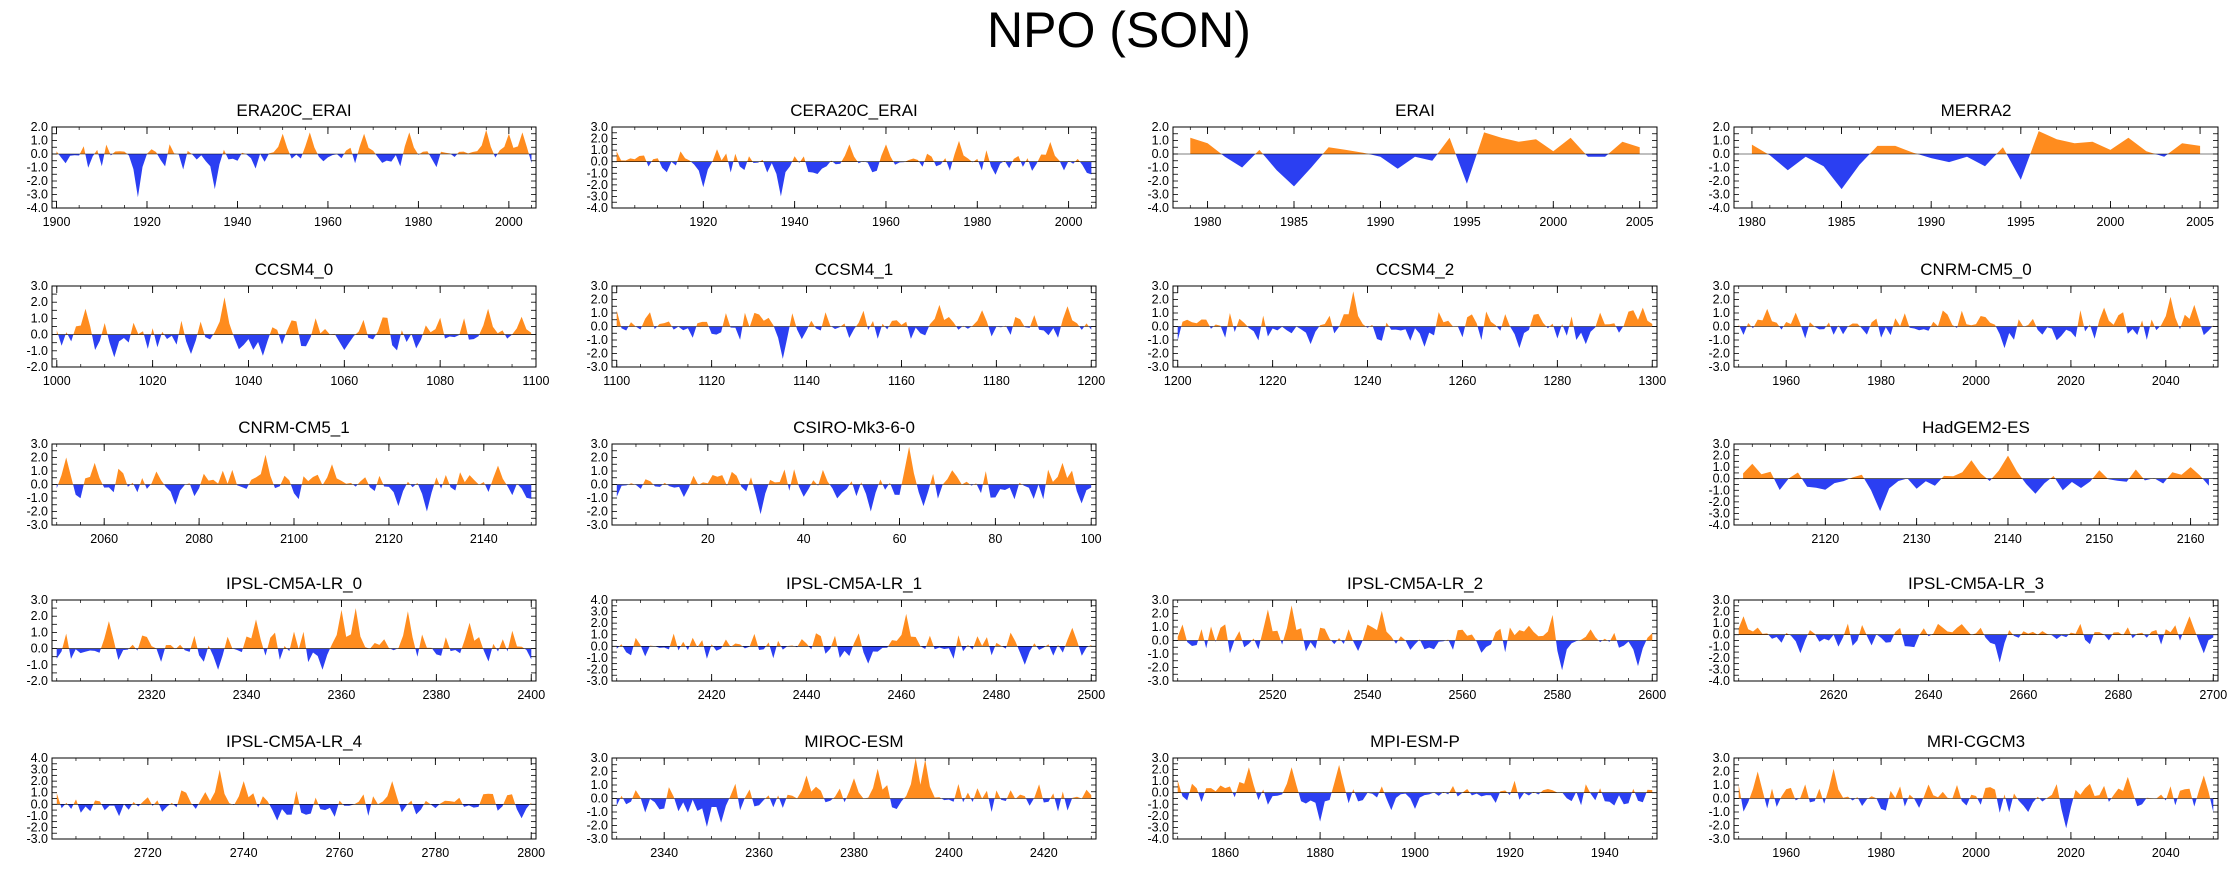  I want to click on x-tick-label: 2400, so click(531, 695).